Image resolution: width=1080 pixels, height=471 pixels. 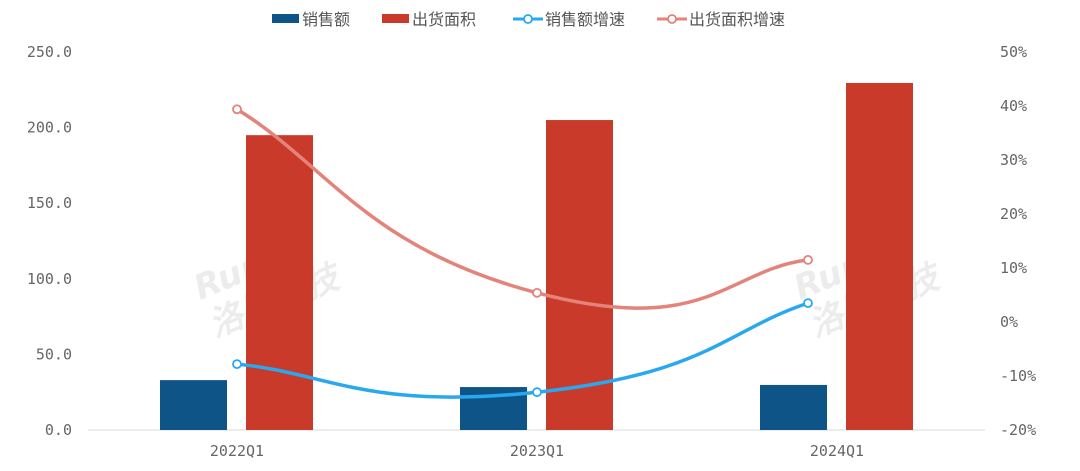 What do you see at coordinates (1013, 214) in the screenshot?
I see `right-tick-label: 20%` at bounding box center [1013, 214].